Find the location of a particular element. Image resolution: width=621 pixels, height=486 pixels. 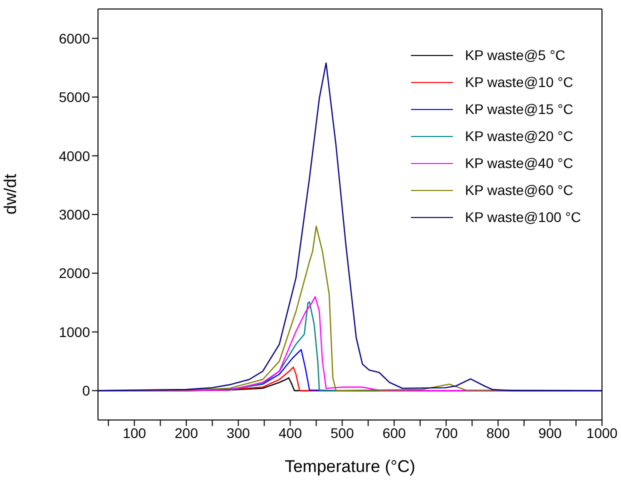

legend-label: KP waste@5 °C is located at coordinates (515, 55).